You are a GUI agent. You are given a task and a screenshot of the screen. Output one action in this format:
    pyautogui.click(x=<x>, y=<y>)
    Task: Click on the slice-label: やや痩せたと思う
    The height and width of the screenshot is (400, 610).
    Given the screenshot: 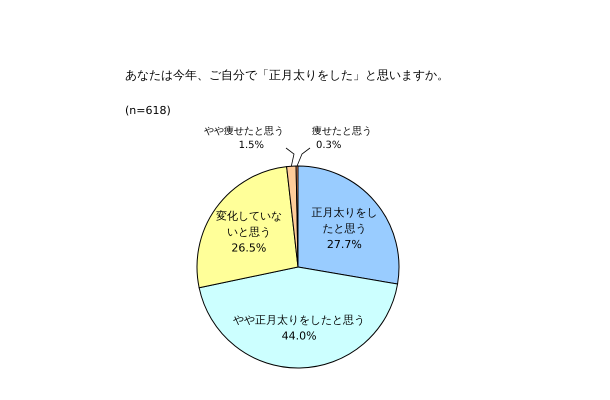 What is the action you would take?
    pyautogui.click(x=244, y=131)
    